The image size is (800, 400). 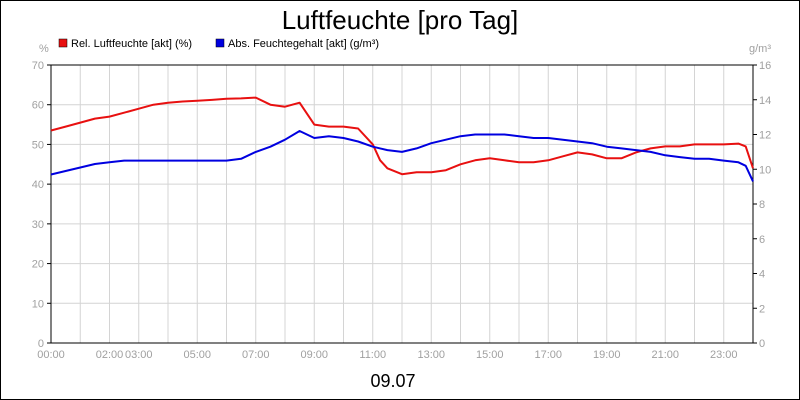 I want to click on chart-subtitle: 09.07, so click(x=392, y=381).